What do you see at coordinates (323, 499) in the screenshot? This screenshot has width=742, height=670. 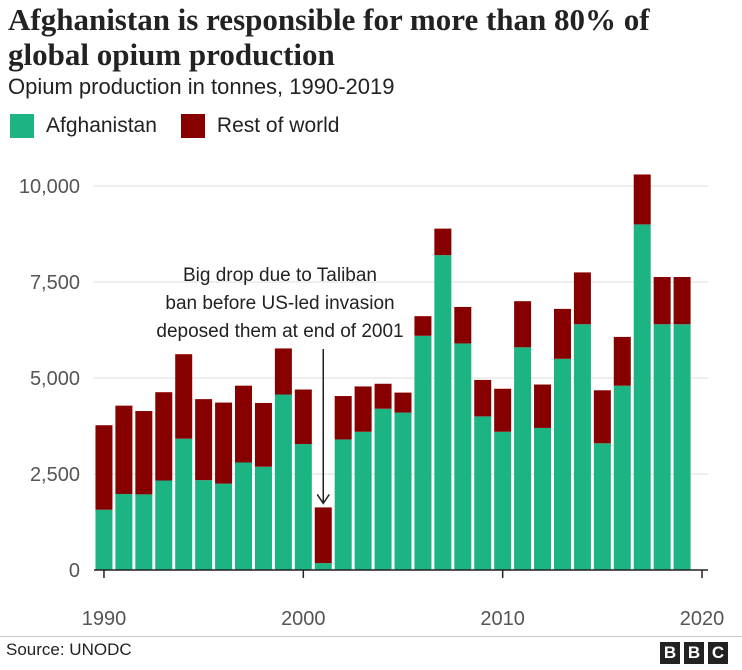 I see `annotation-arrow-head` at bounding box center [323, 499].